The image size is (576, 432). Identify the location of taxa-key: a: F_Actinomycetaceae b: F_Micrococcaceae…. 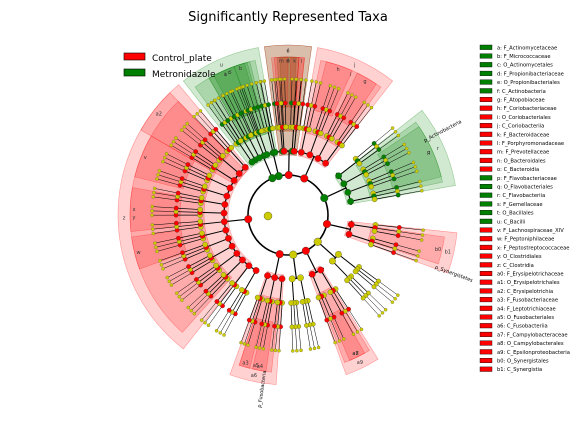
(524, 208).